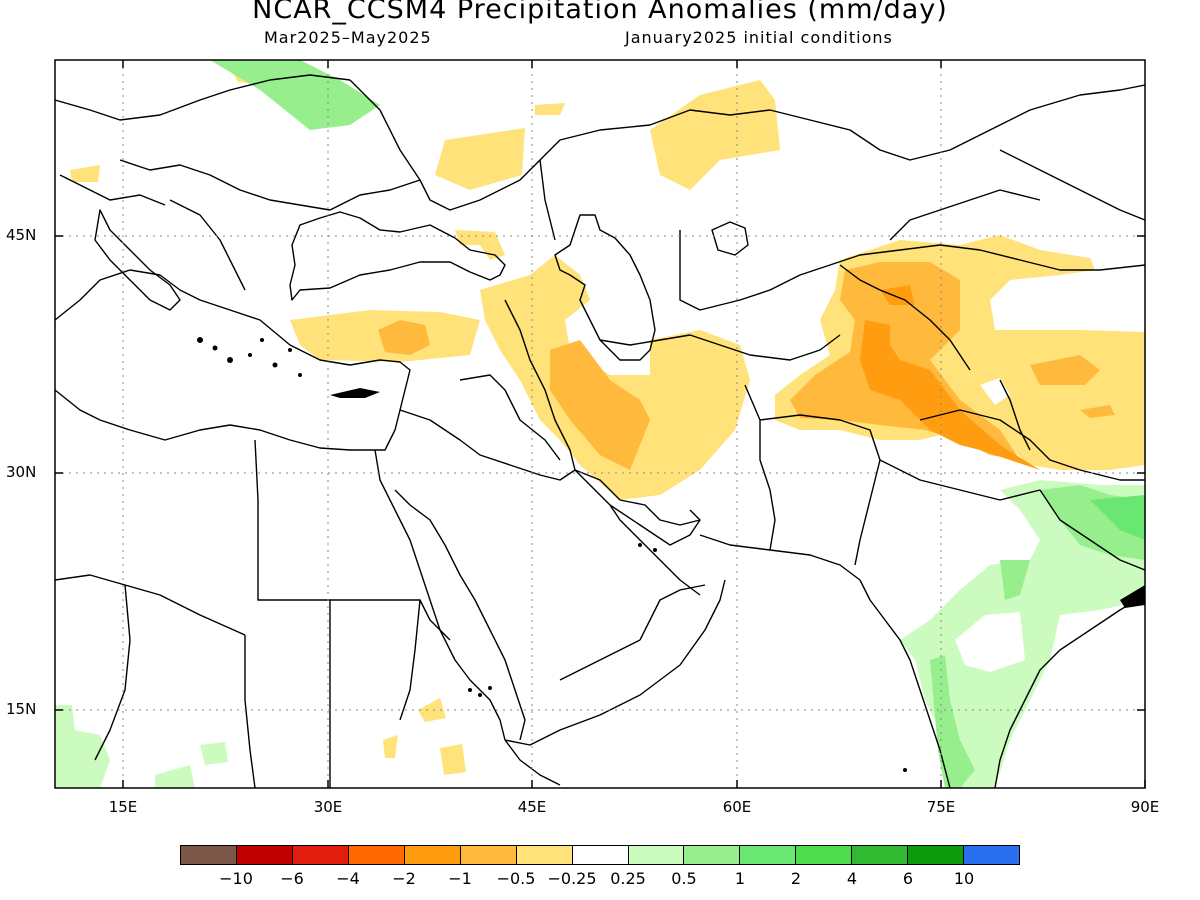  Describe the element at coordinates (737, 807) in the screenshot. I see `lon-label-60e: 60E` at that location.